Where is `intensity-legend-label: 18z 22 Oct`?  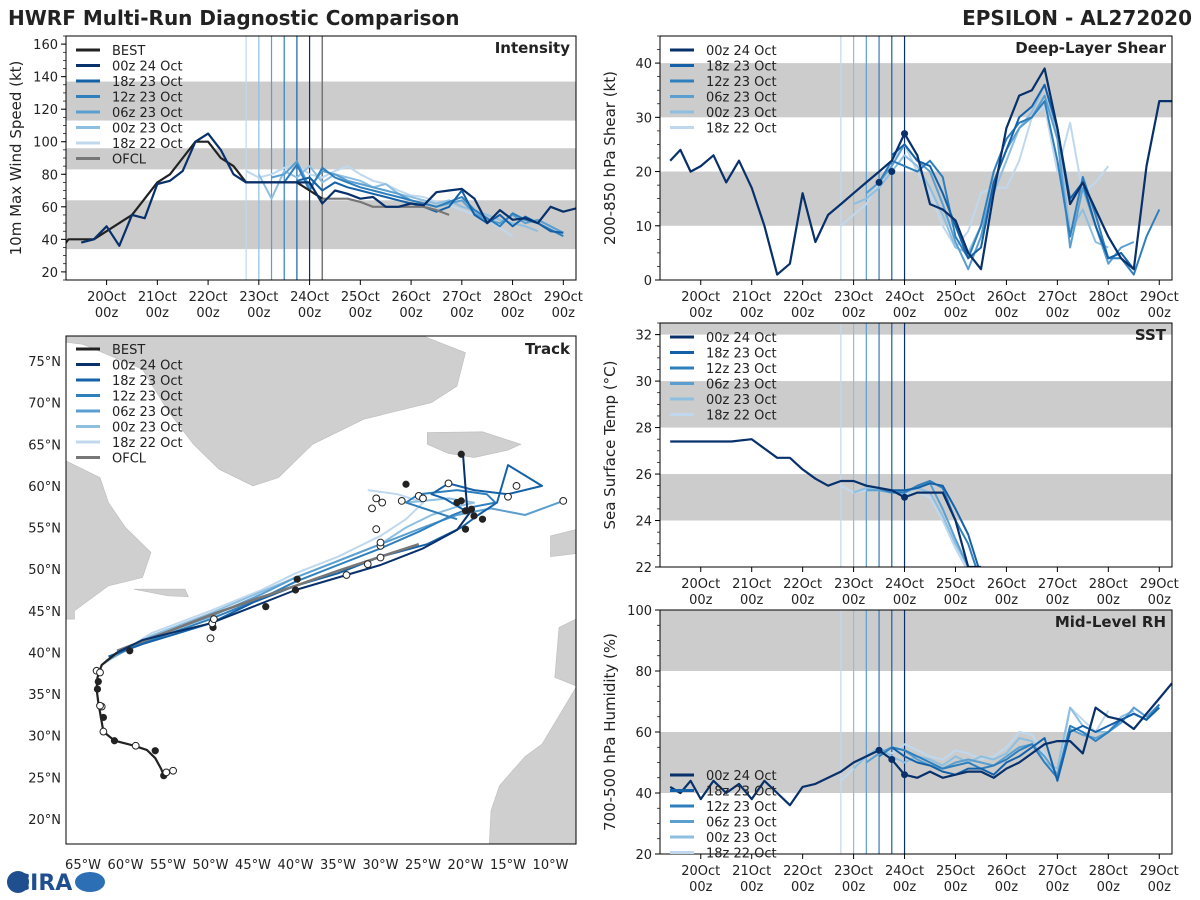 intensity-legend-label: 18z 22 Oct is located at coordinates (147, 144).